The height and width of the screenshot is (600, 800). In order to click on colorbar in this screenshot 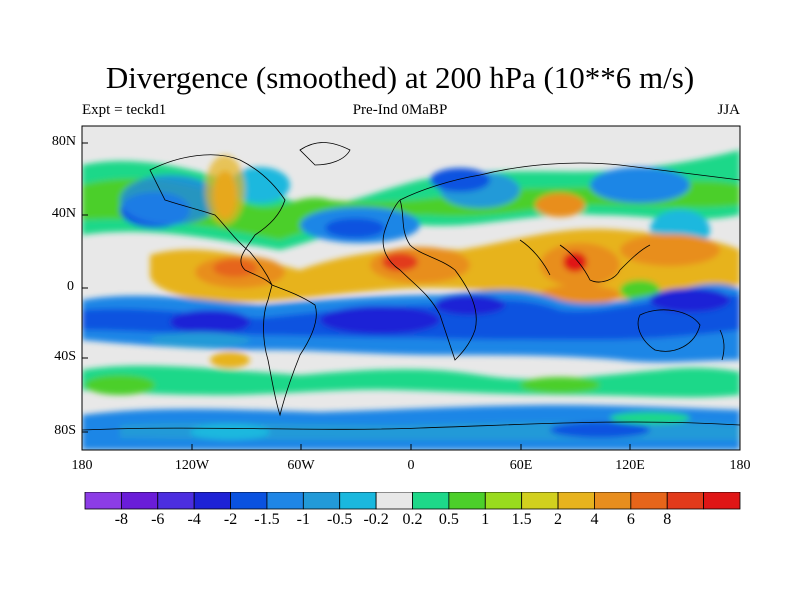, I will do `click(412, 501)`.